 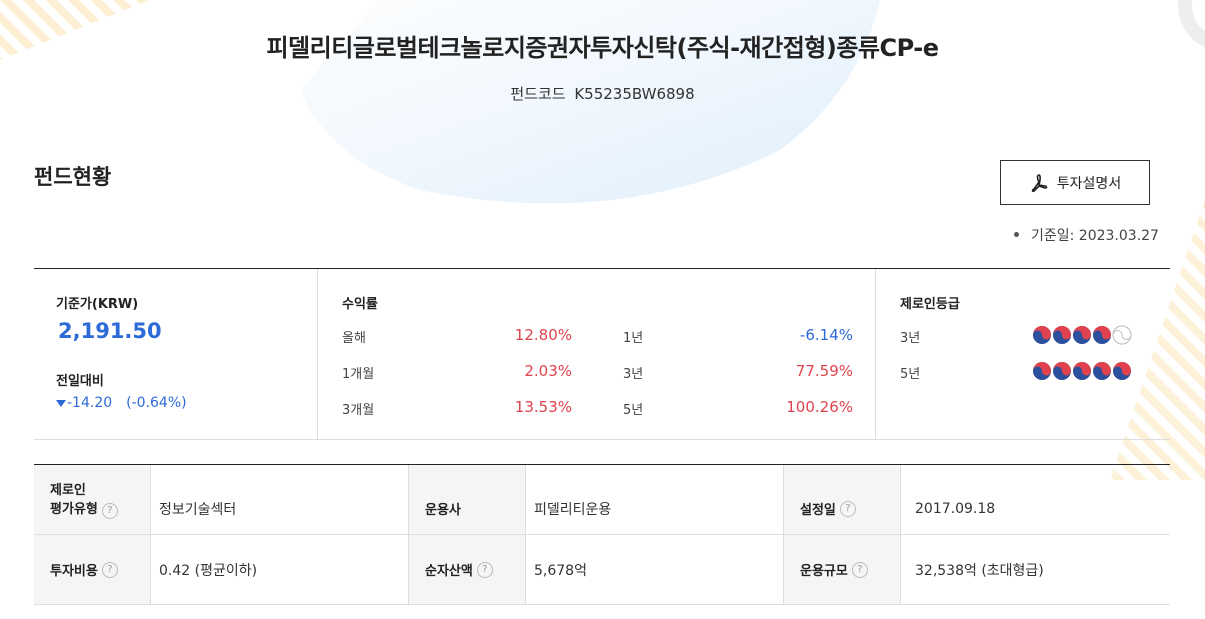 I want to click on prospectus-button: 투자설명서, so click(x=1075, y=182).